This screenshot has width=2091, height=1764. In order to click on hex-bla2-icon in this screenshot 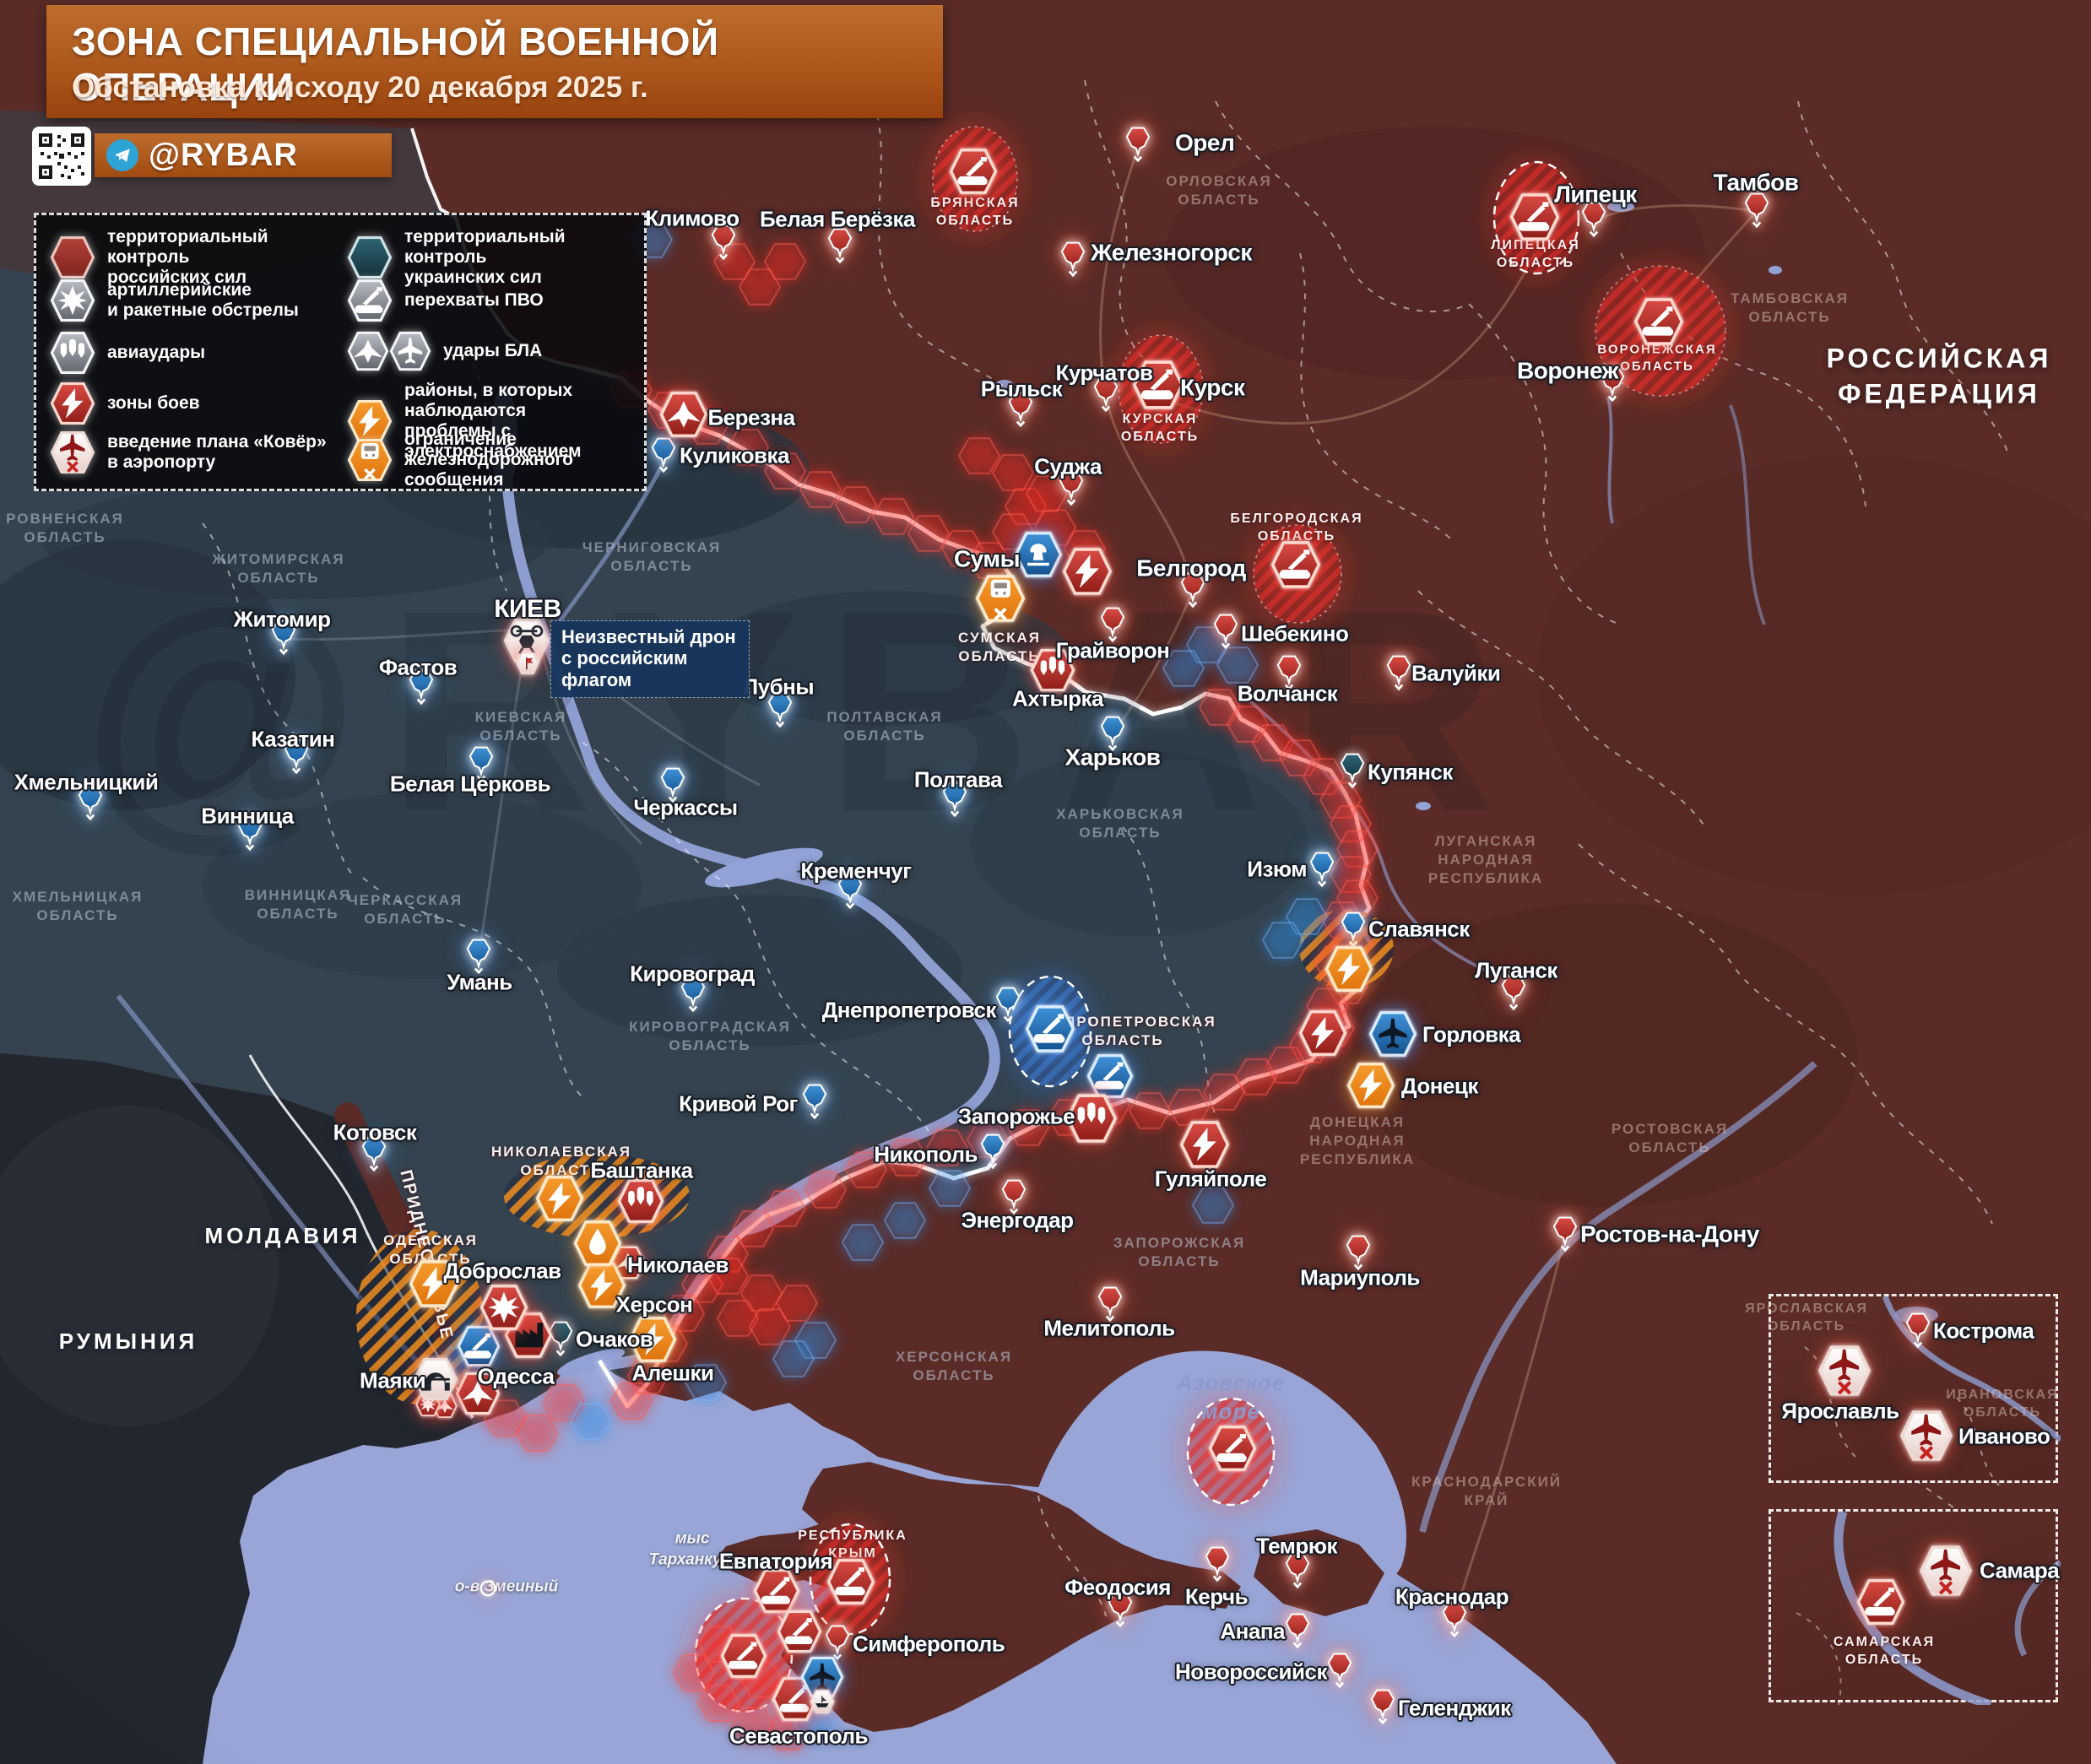, I will do `click(389, 351)`.